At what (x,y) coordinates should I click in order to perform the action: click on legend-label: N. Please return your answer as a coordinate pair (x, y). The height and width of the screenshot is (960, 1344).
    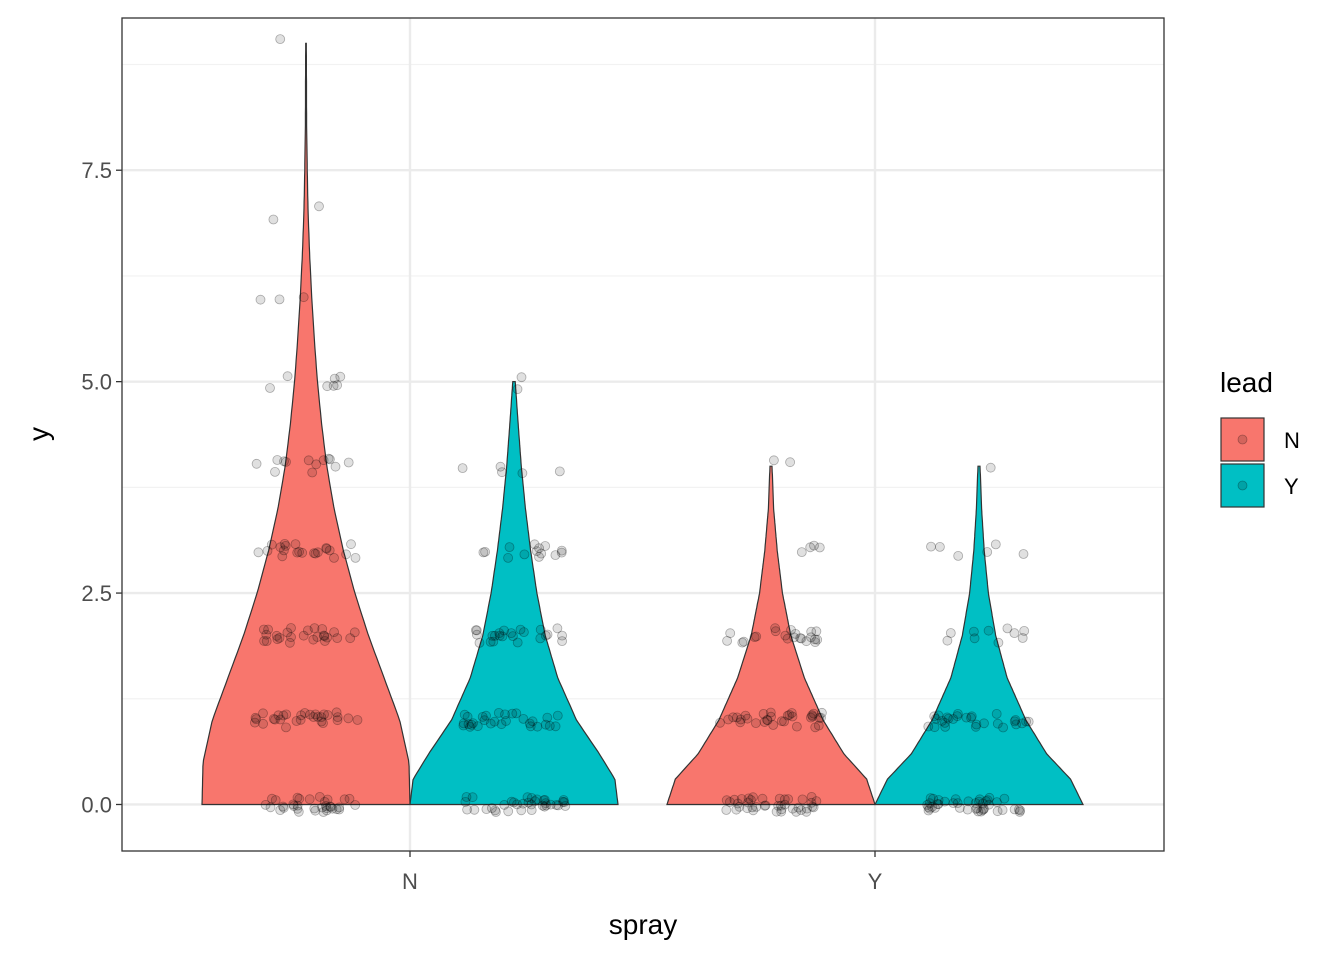
    Looking at the image, I should click on (1292, 440).